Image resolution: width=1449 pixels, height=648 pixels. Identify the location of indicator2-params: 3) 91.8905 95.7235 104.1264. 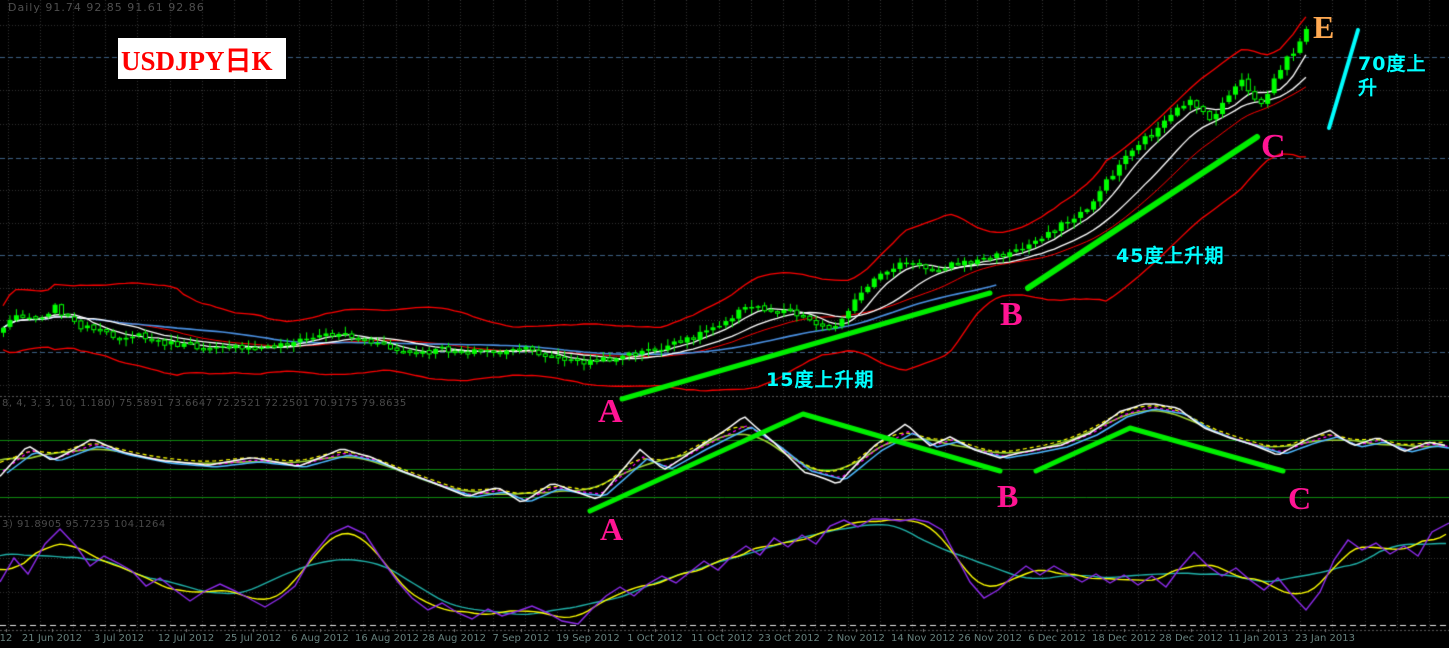
(84, 524).